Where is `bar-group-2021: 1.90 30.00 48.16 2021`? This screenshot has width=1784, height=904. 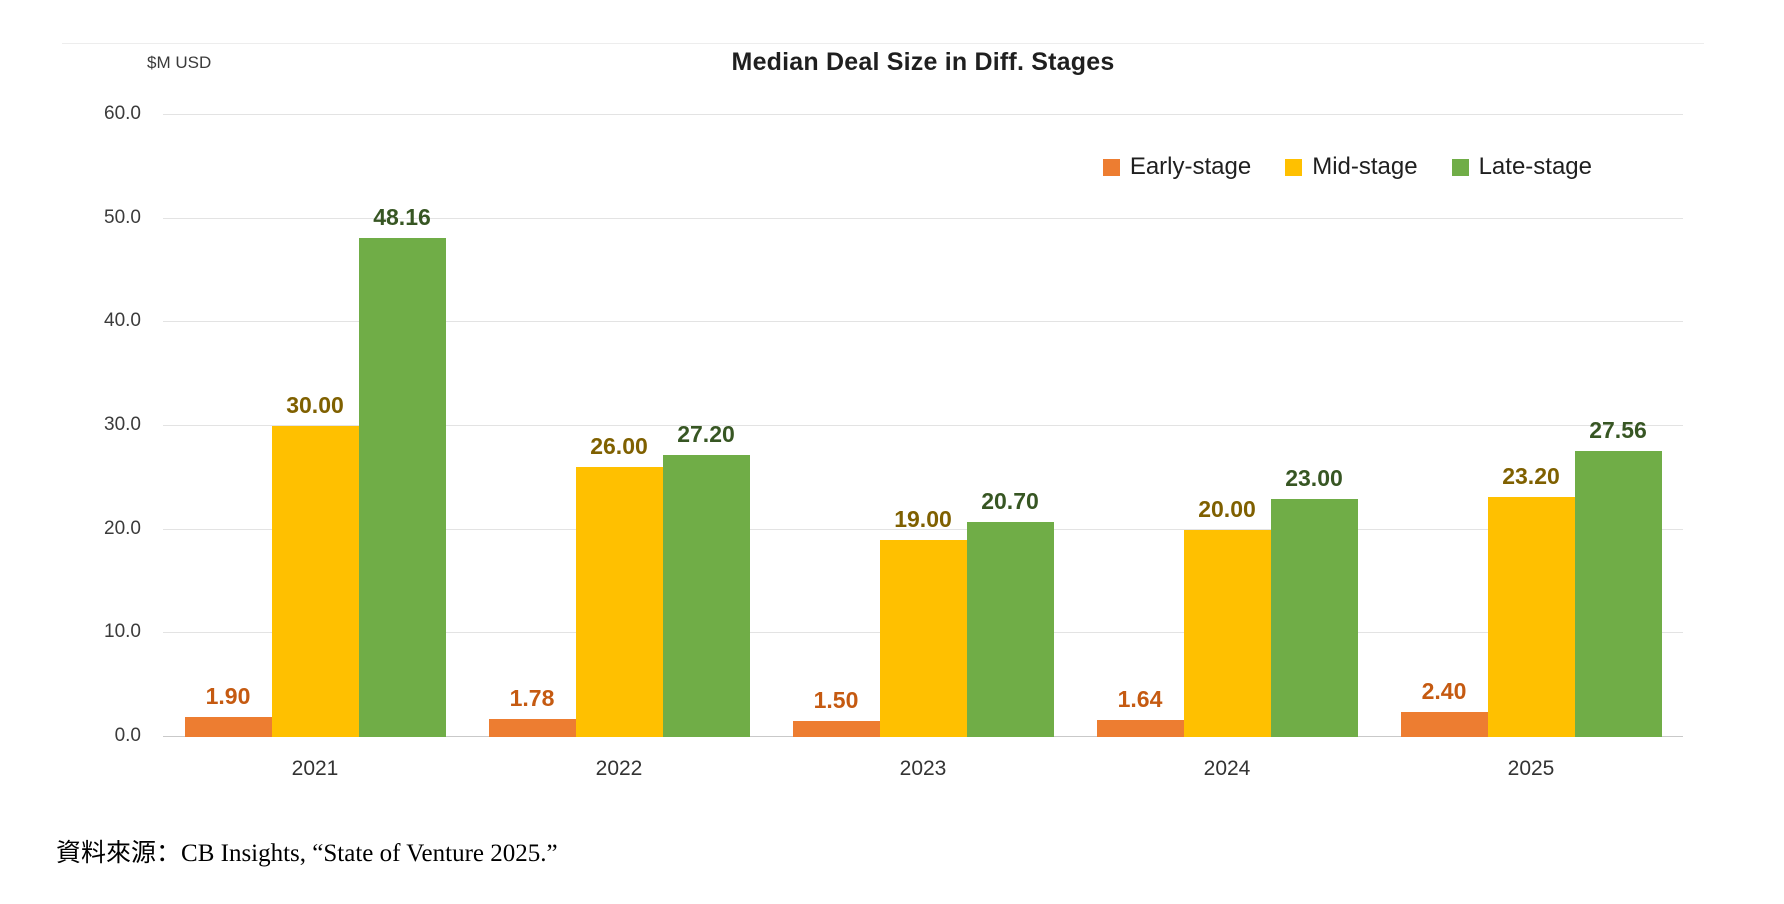 bar-group-2021: 1.90 30.00 48.16 2021 is located at coordinates (315, 447).